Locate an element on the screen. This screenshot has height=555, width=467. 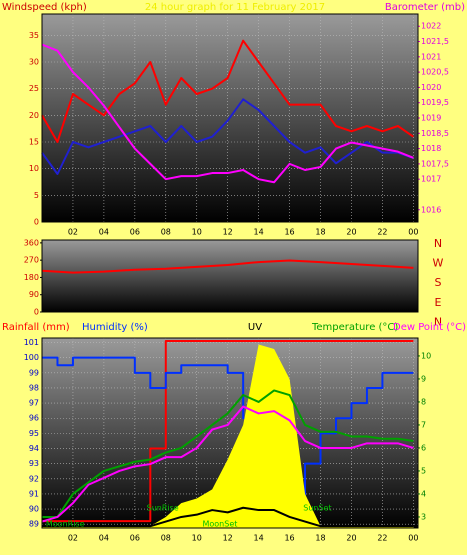
y2-tick-label: 8 is located at coordinates (423, 401).